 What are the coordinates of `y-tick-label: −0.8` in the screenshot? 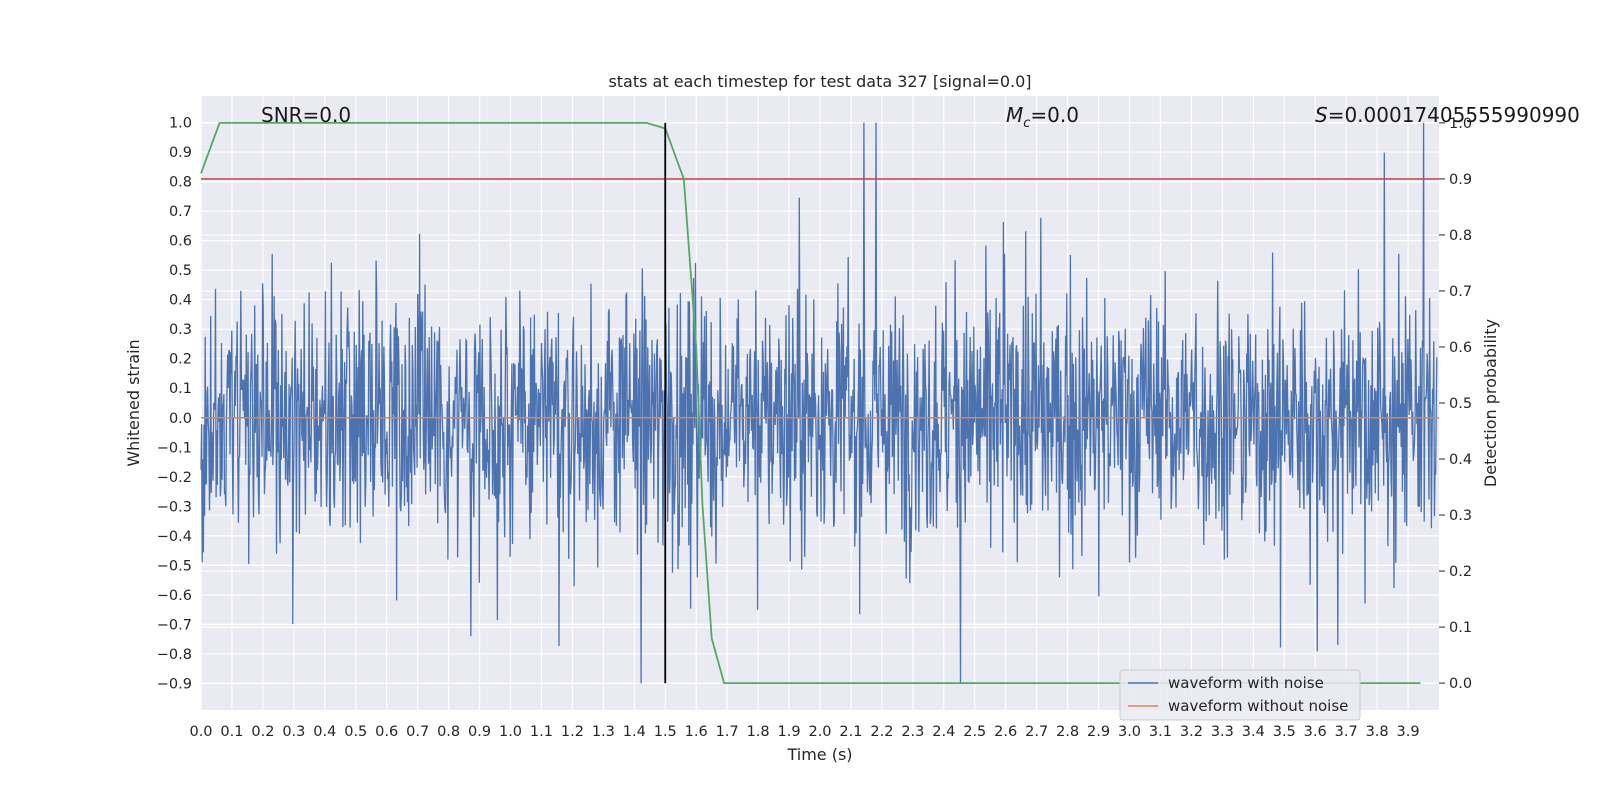 It's located at (174, 655).